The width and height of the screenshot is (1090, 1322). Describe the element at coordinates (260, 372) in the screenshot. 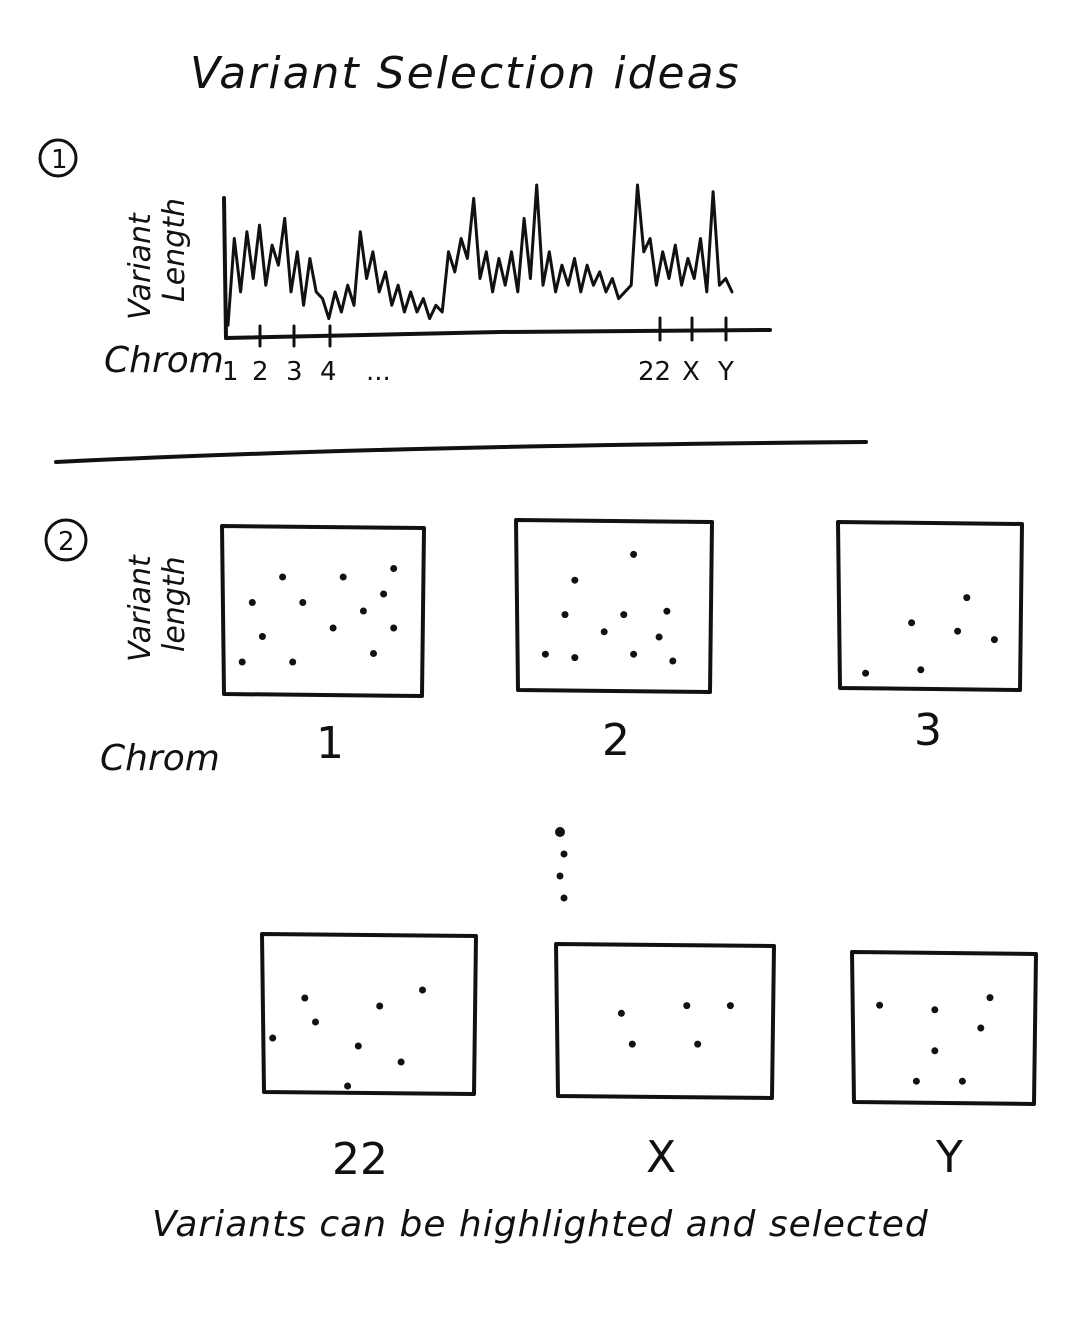

I see `tick-label-2: 2` at that location.